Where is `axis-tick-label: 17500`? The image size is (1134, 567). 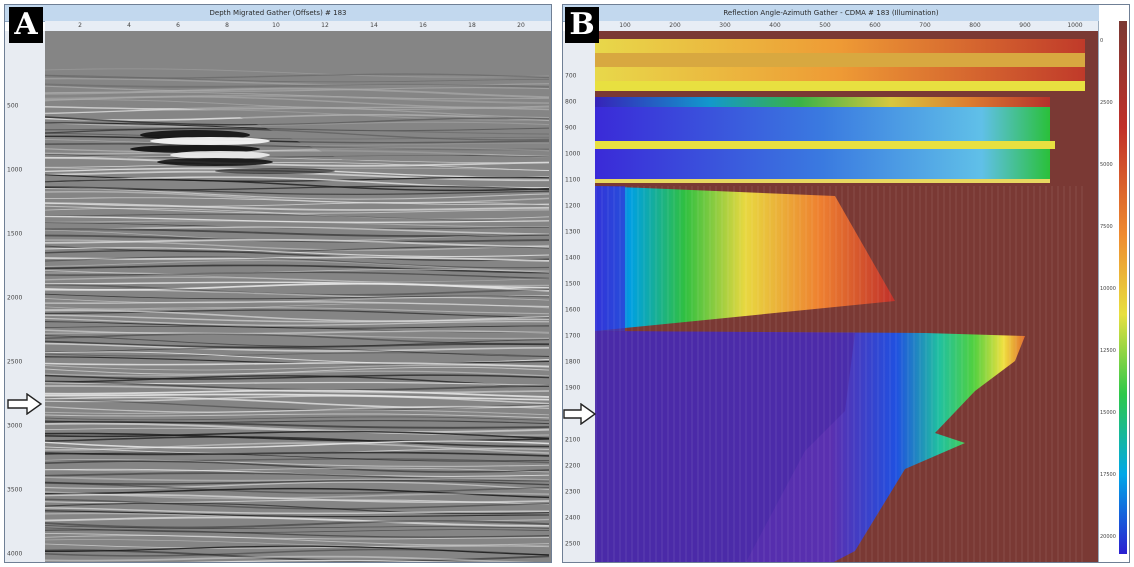
axis-tick-label: 17500 is located at coordinates (1108, 475).